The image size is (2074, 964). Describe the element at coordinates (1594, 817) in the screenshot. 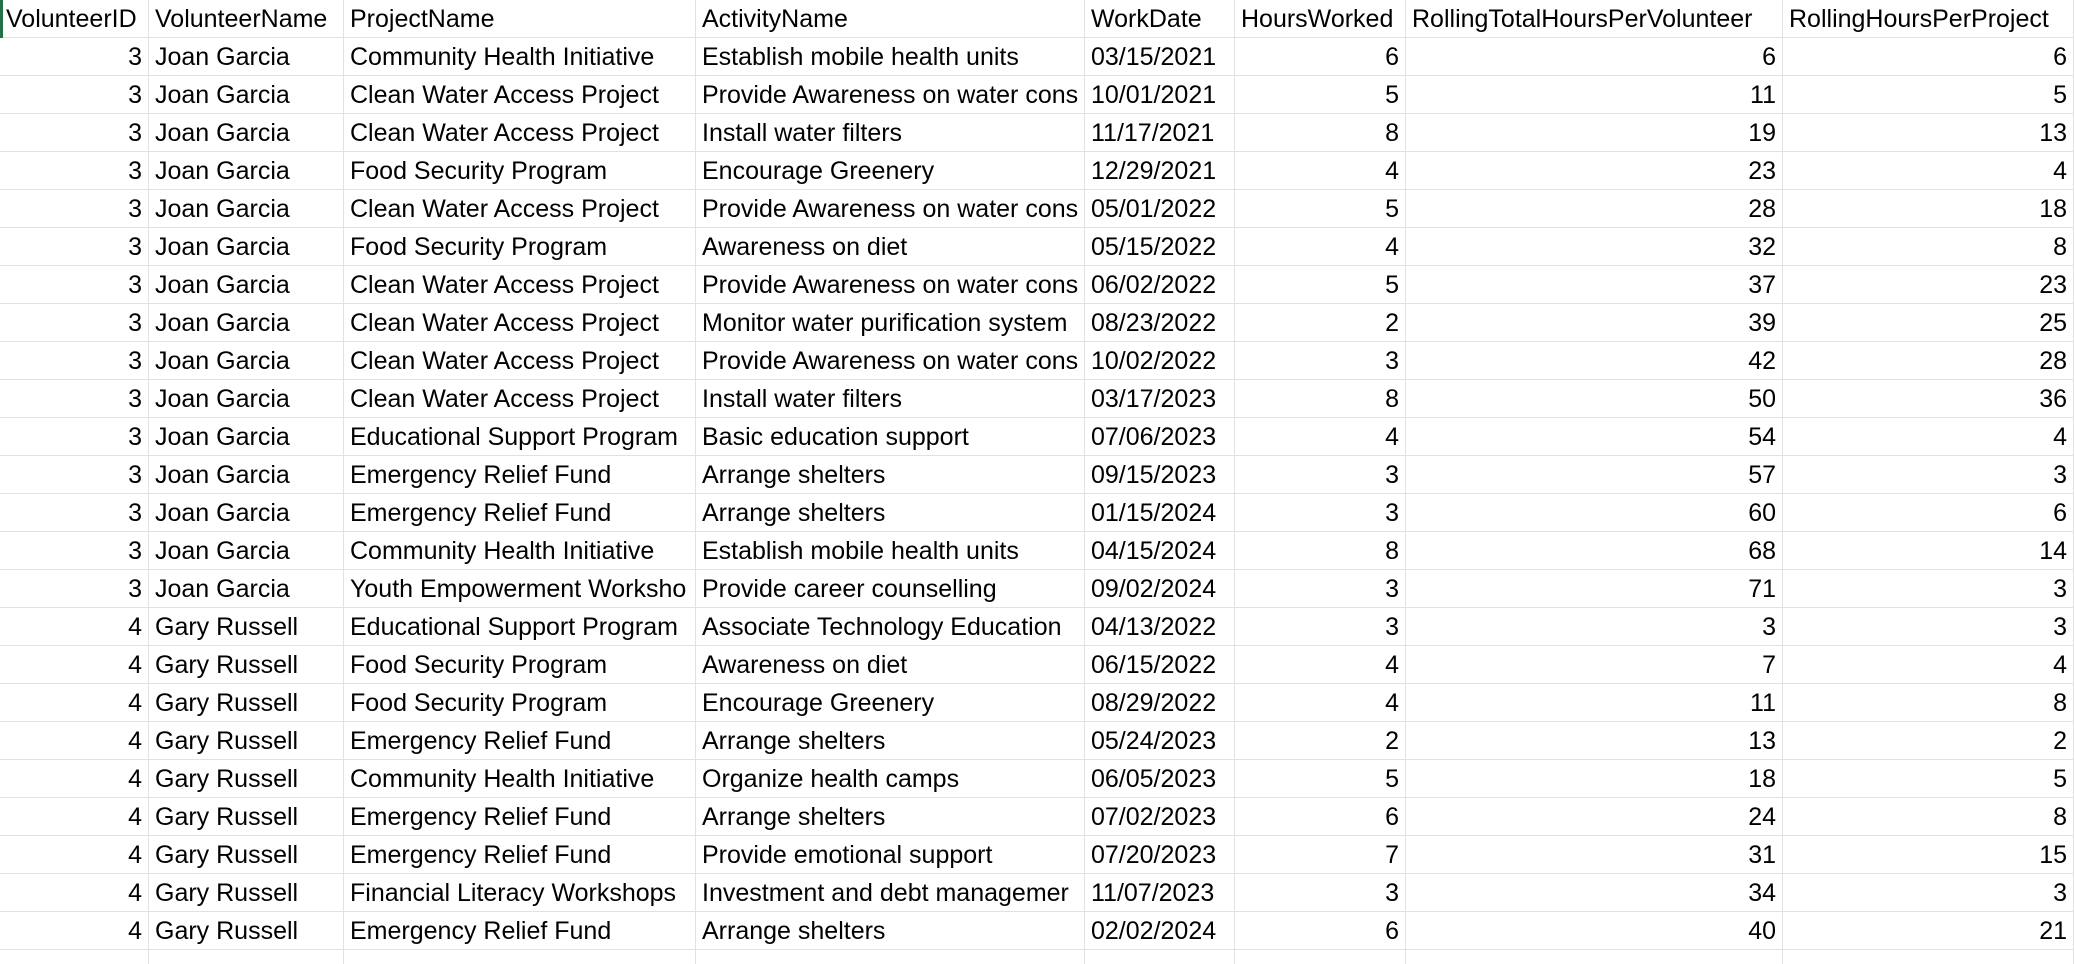

I see `cell-rolling-total-hours: 24` at that location.